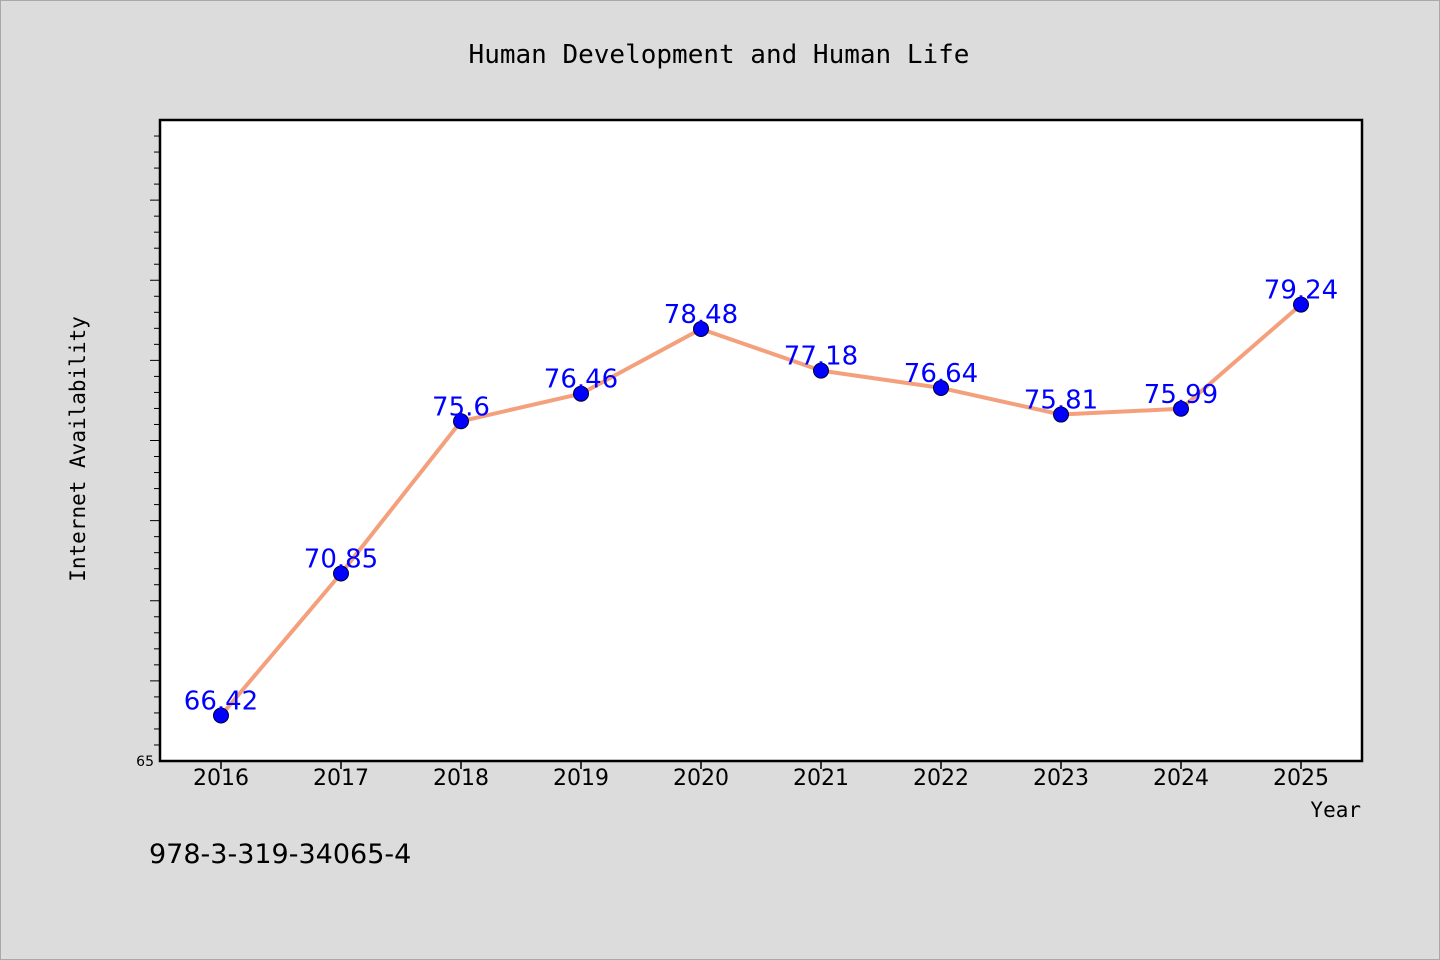 The height and width of the screenshot is (960, 1440). I want to click on data-label: 78.48, so click(701, 315).